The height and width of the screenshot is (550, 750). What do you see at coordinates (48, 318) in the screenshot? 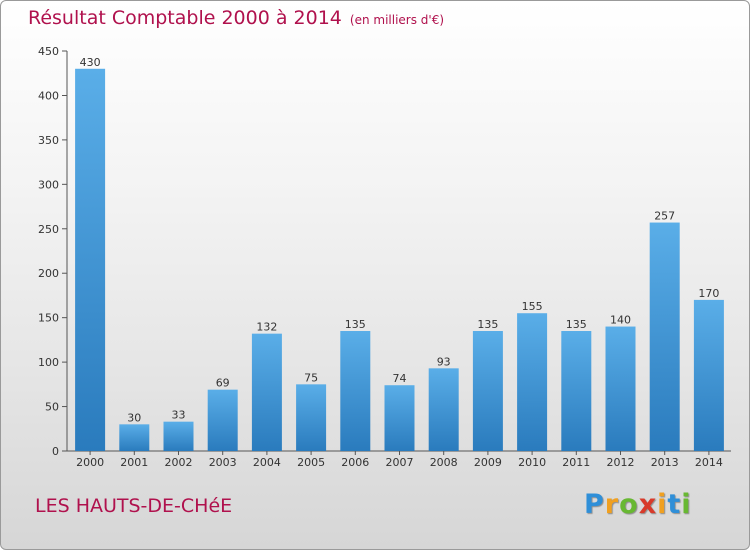
I see `y-tick-label: 150` at bounding box center [48, 318].